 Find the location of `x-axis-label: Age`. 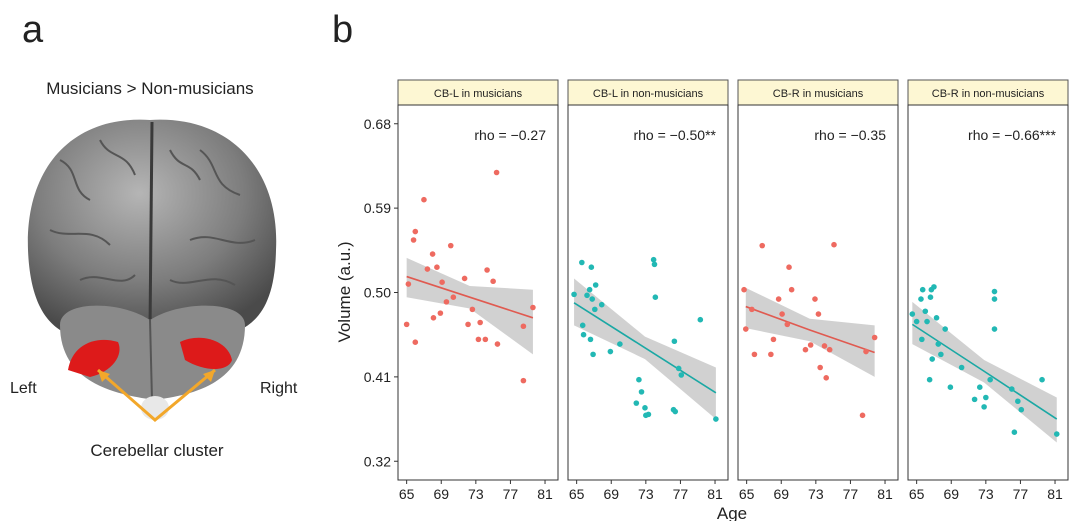

x-axis-label: Age is located at coordinates (732, 512).